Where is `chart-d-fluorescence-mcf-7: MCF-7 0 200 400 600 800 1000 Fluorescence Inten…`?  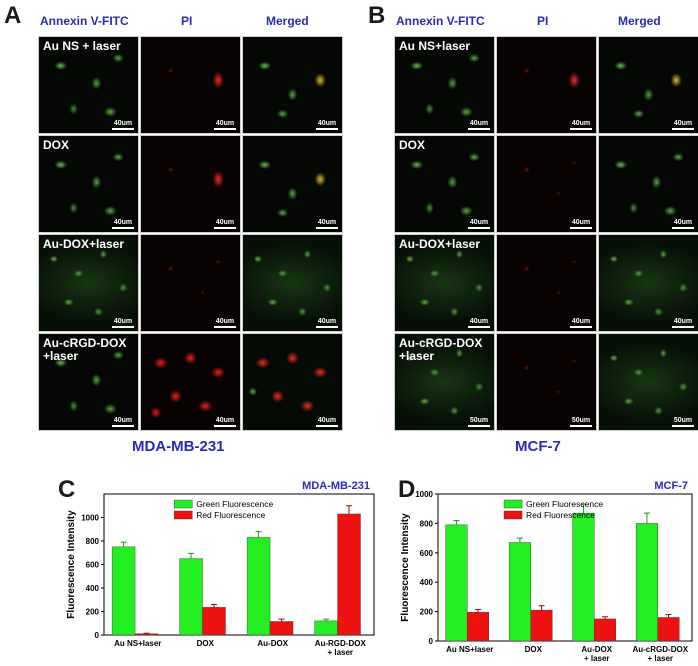
chart-d-fluorescence-mcf-7: MCF-7 0 200 400 600 800 1000 Fluorescence Inten… is located at coordinates (546, 571).